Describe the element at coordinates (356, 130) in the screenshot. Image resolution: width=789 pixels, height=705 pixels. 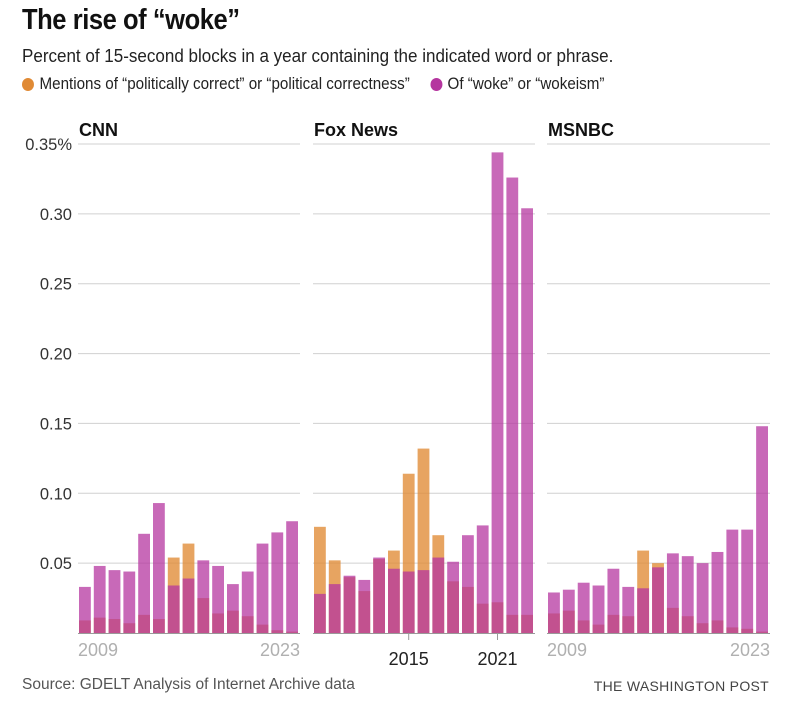
I see `panel-title-fox-news: Fox News` at that location.